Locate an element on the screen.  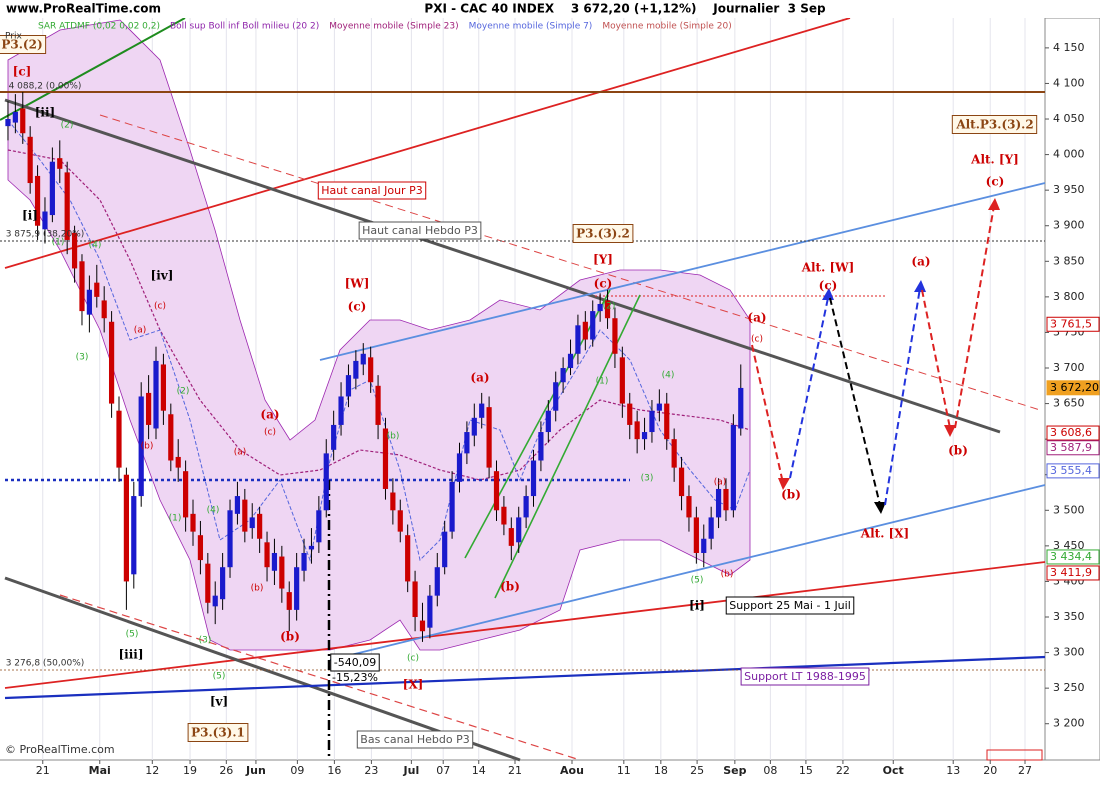
y-tick-label: 3 300 is located at coordinates (1069, 652).